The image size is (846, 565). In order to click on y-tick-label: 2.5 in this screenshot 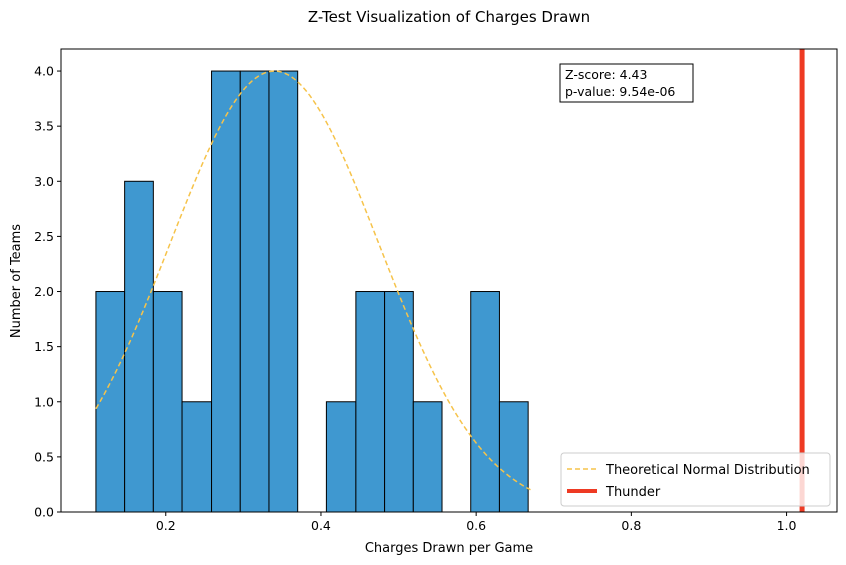, I will do `click(44, 236)`.